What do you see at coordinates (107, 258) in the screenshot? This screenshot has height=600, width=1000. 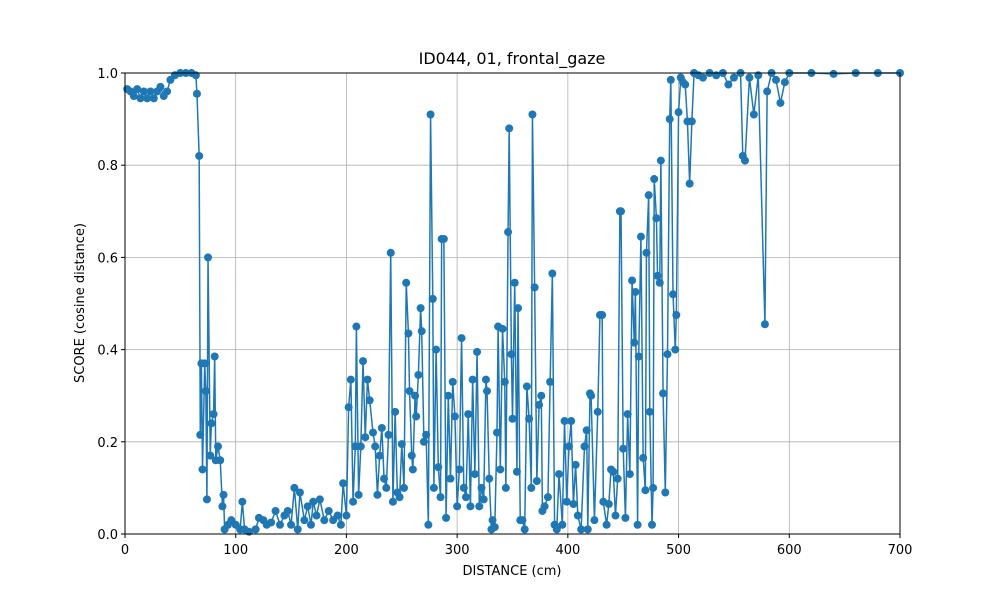 I see `y-tick-label: 0.6` at bounding box center [107, 258].